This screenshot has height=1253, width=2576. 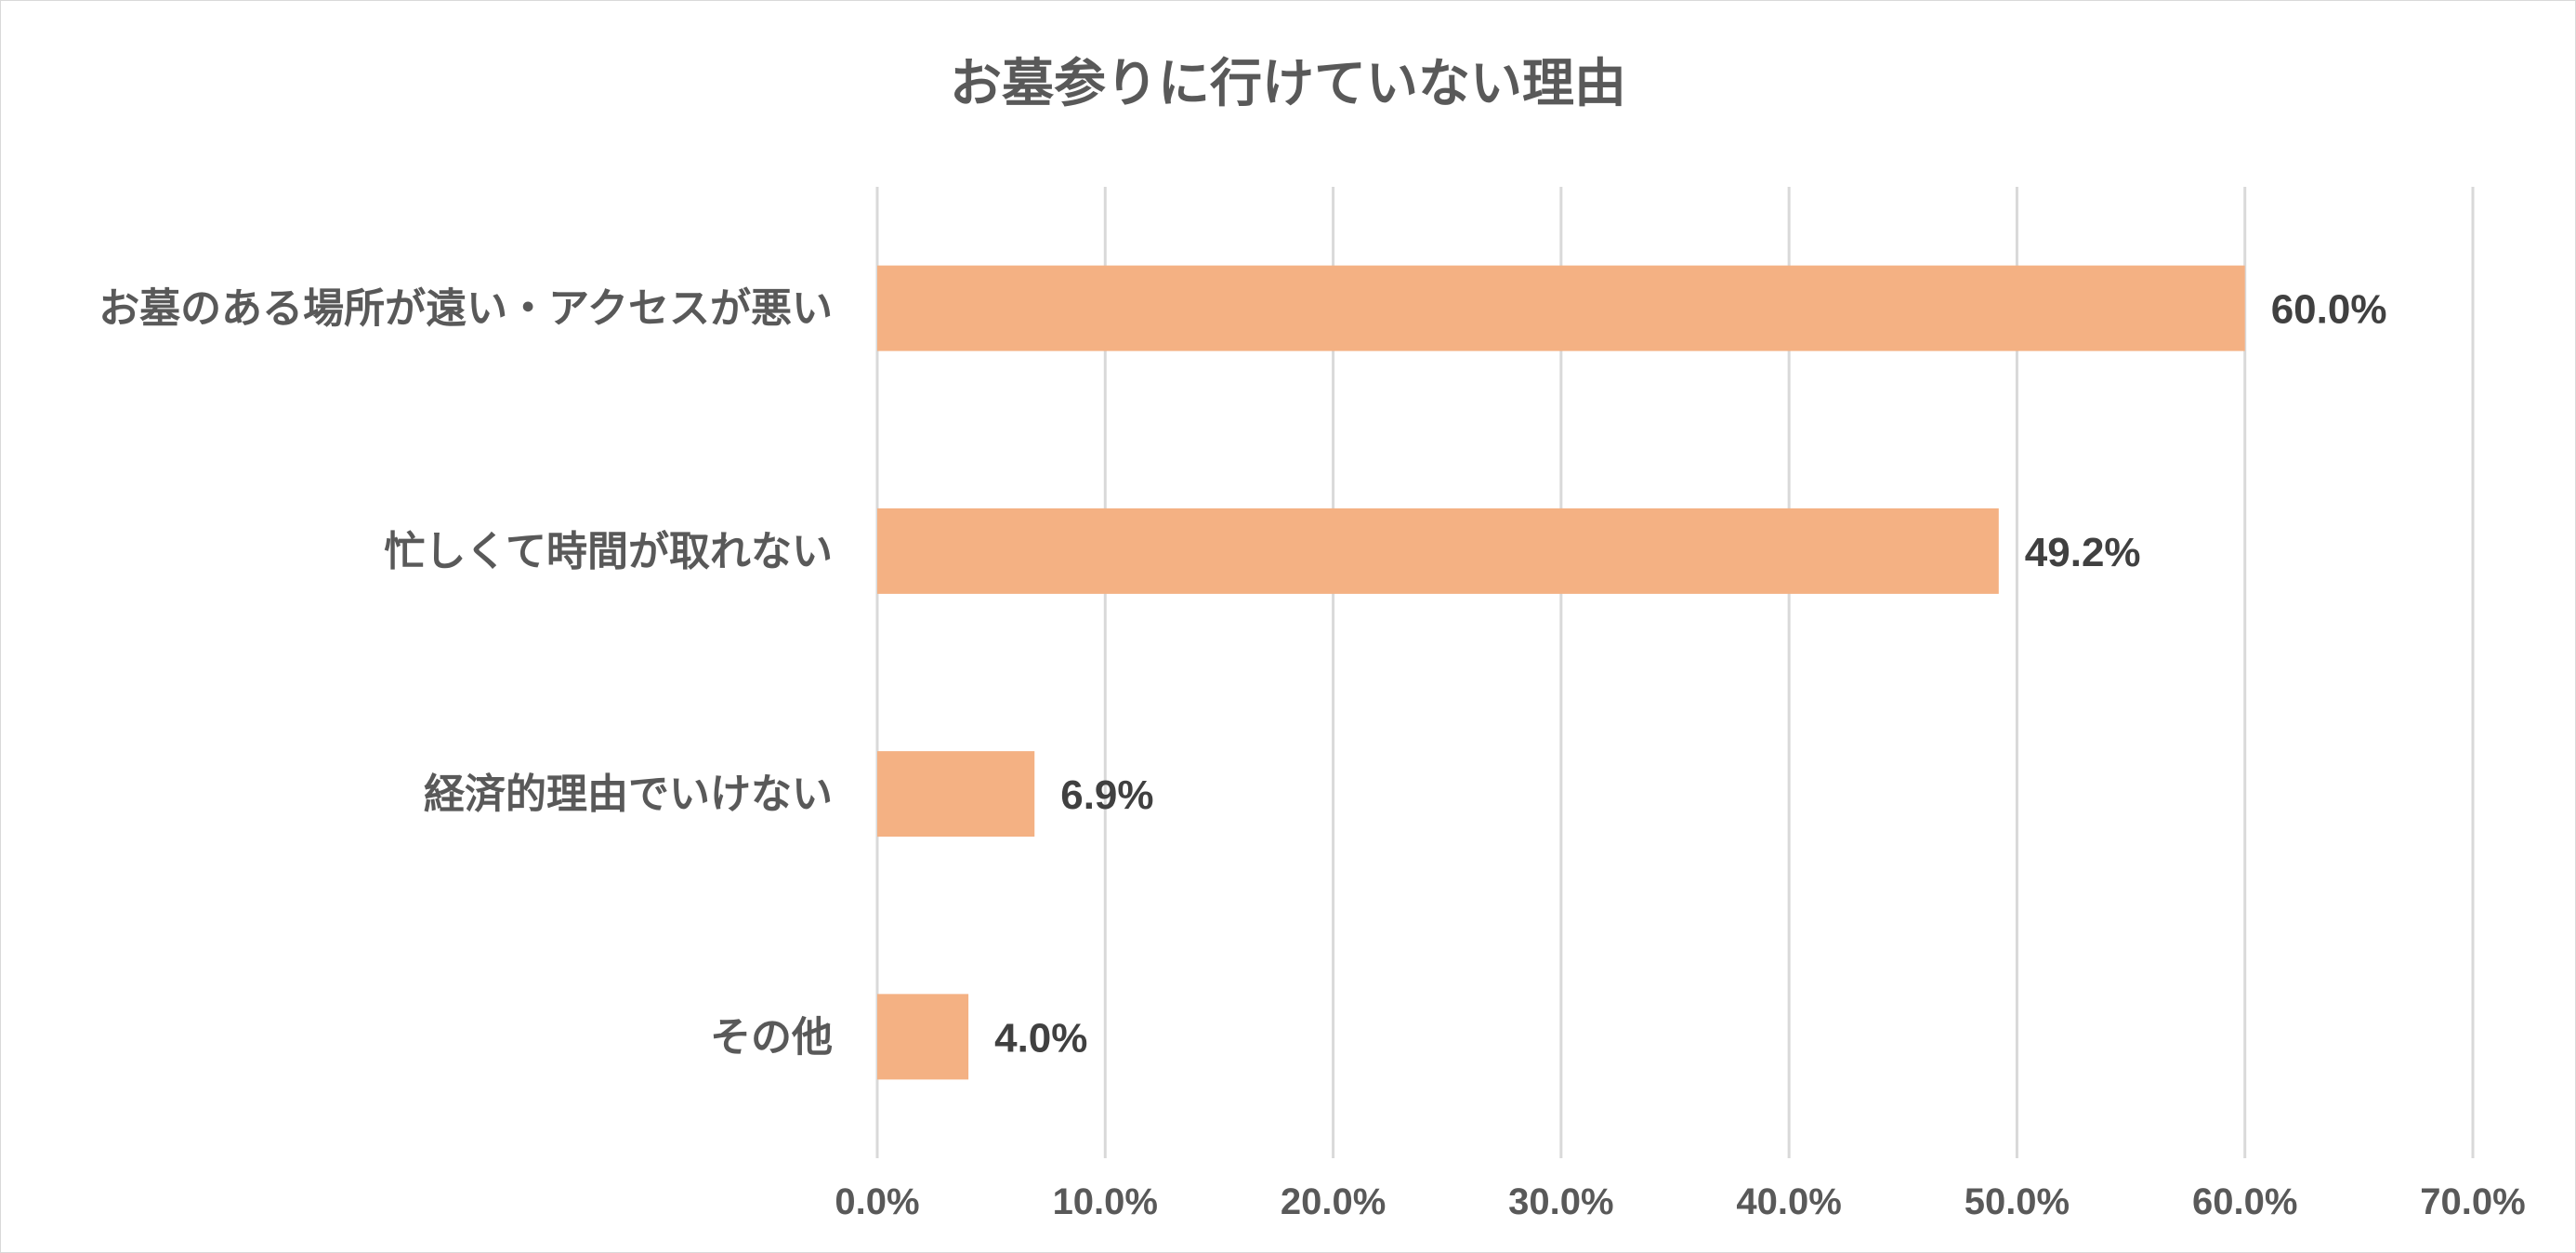 What do you see at coordinates (1333, 1201) in the screenshot?
I see `x-tick-label: 20.0%` at bounding box center [1333, 1201].